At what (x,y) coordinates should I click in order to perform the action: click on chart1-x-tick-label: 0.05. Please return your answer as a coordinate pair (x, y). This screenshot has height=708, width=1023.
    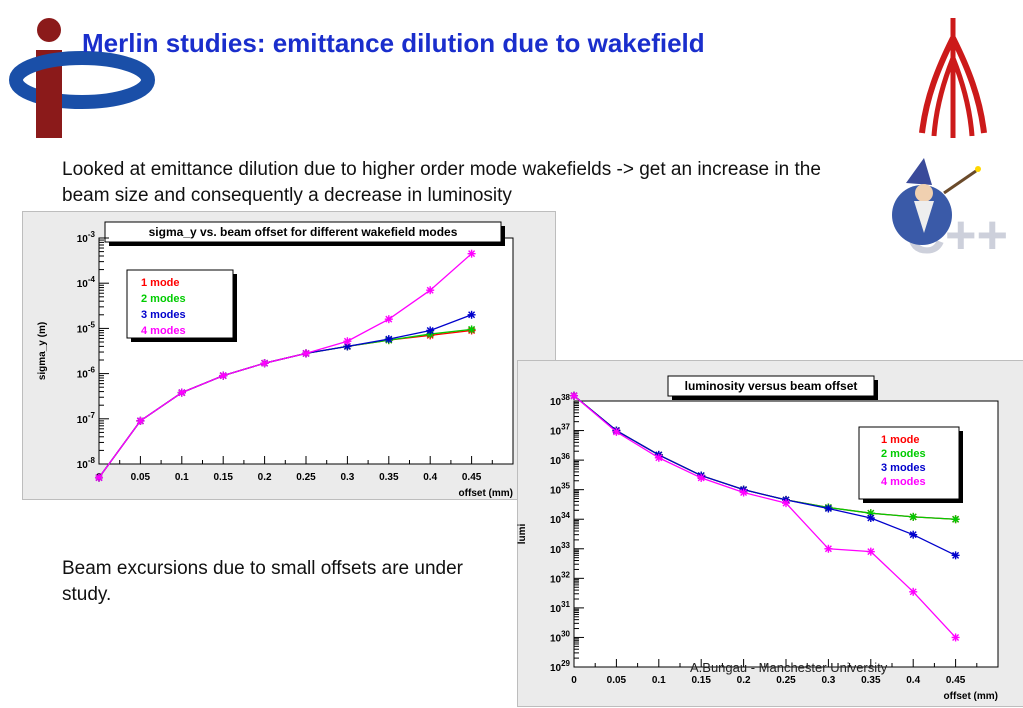
    Looking at the image, I should click on (141, 477).